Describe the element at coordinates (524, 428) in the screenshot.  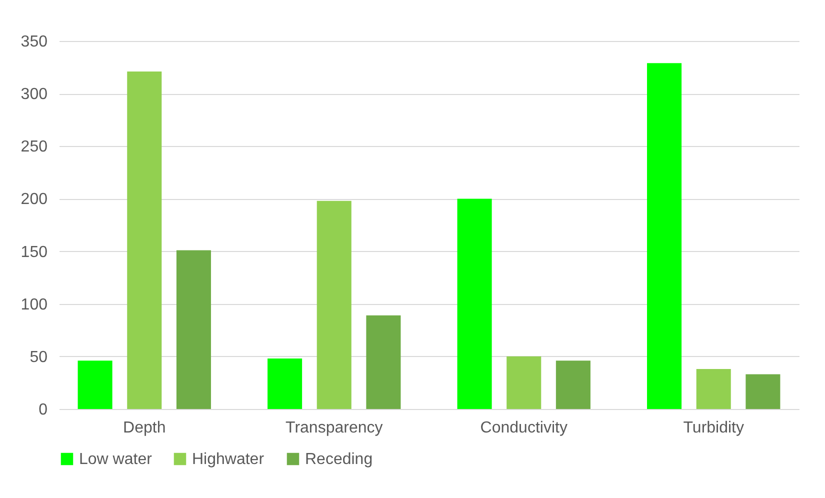
I see `x-tick-label: Conductivity` at that location.